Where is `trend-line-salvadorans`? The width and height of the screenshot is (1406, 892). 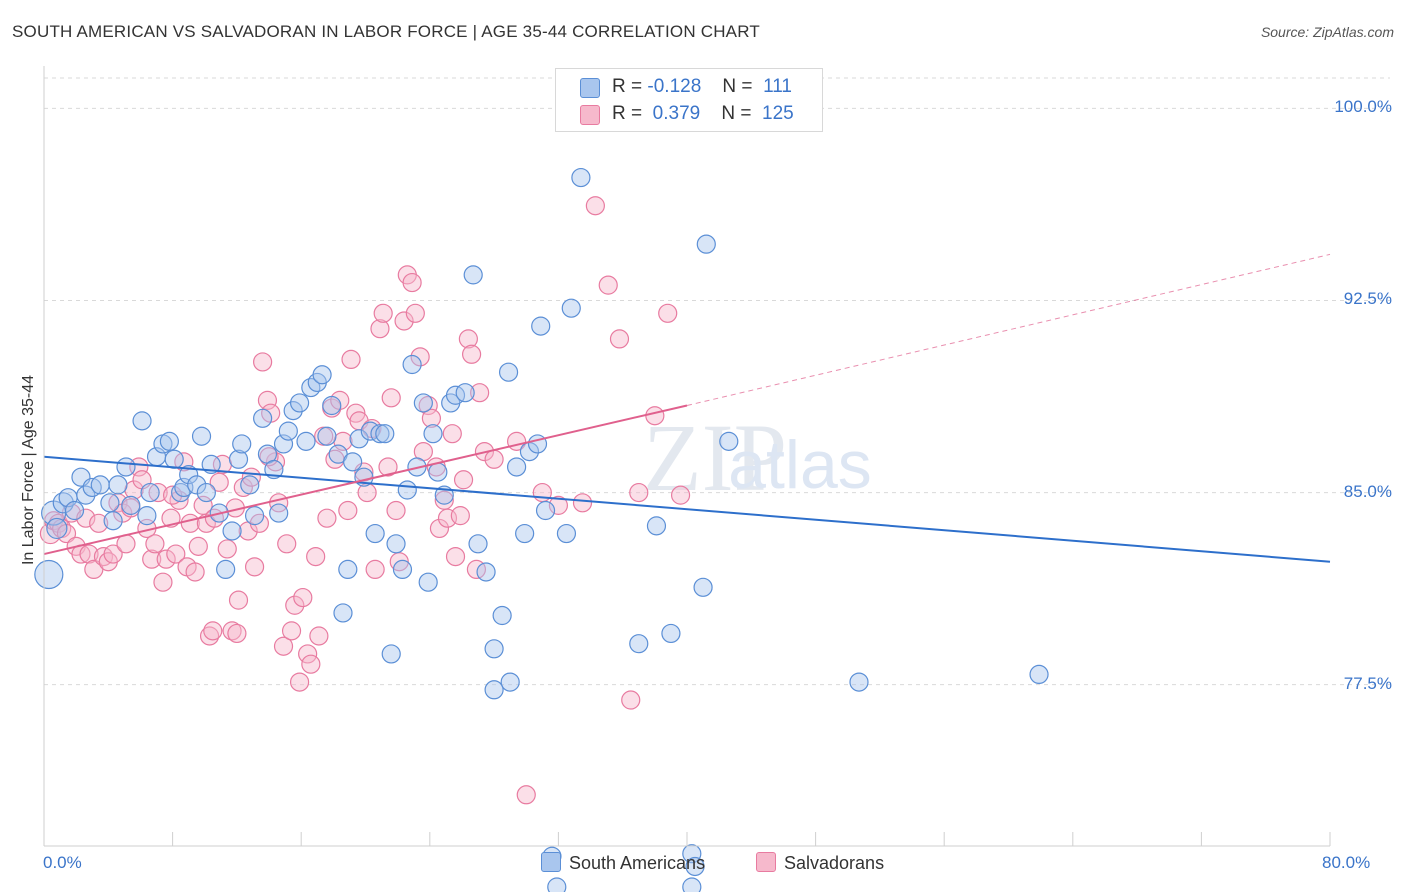
trend-line-salvadorans is located at coordinates (365, 480).